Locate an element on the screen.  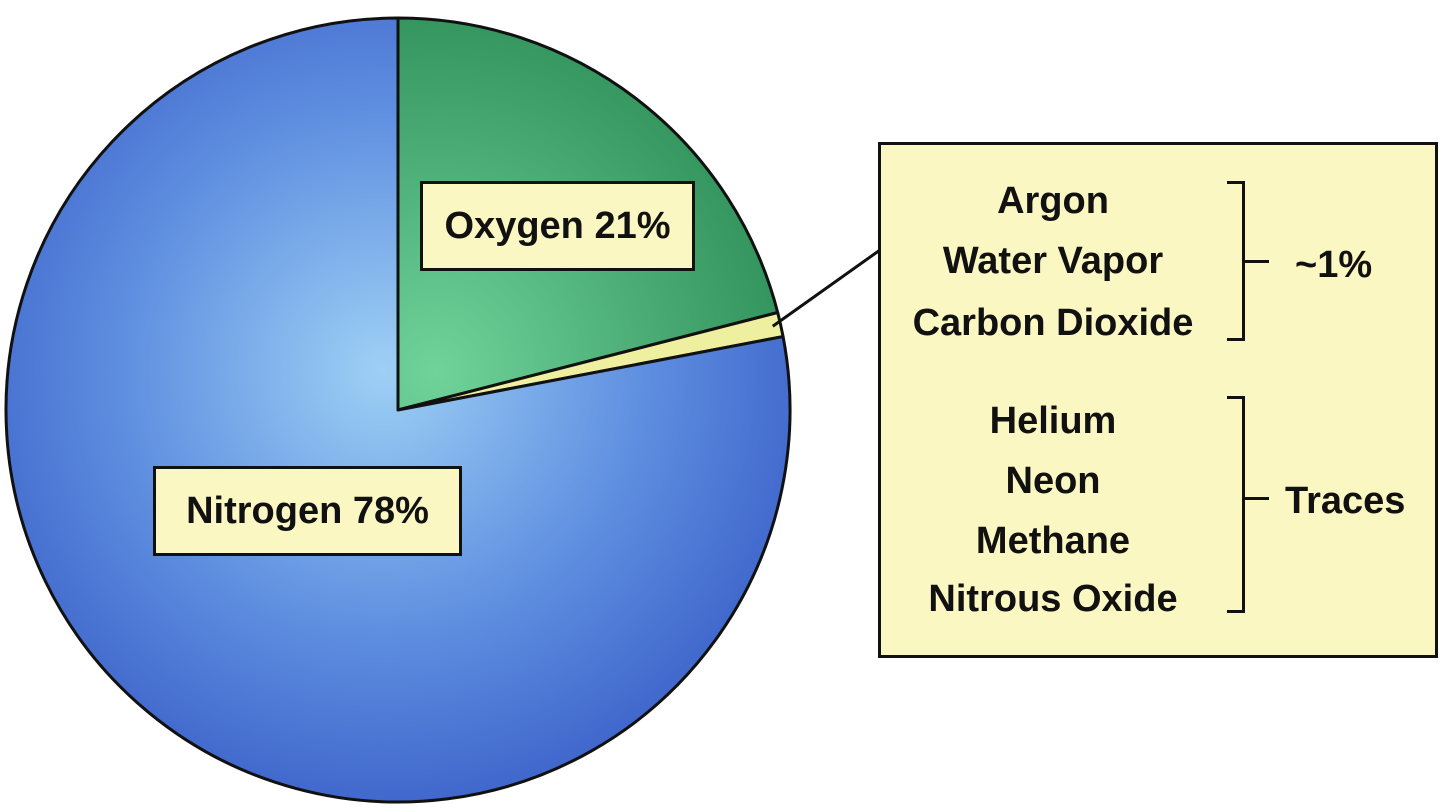
legend-item-carbon-dioxide: Carbon Dioxide is located at coordinates (1053, 323).